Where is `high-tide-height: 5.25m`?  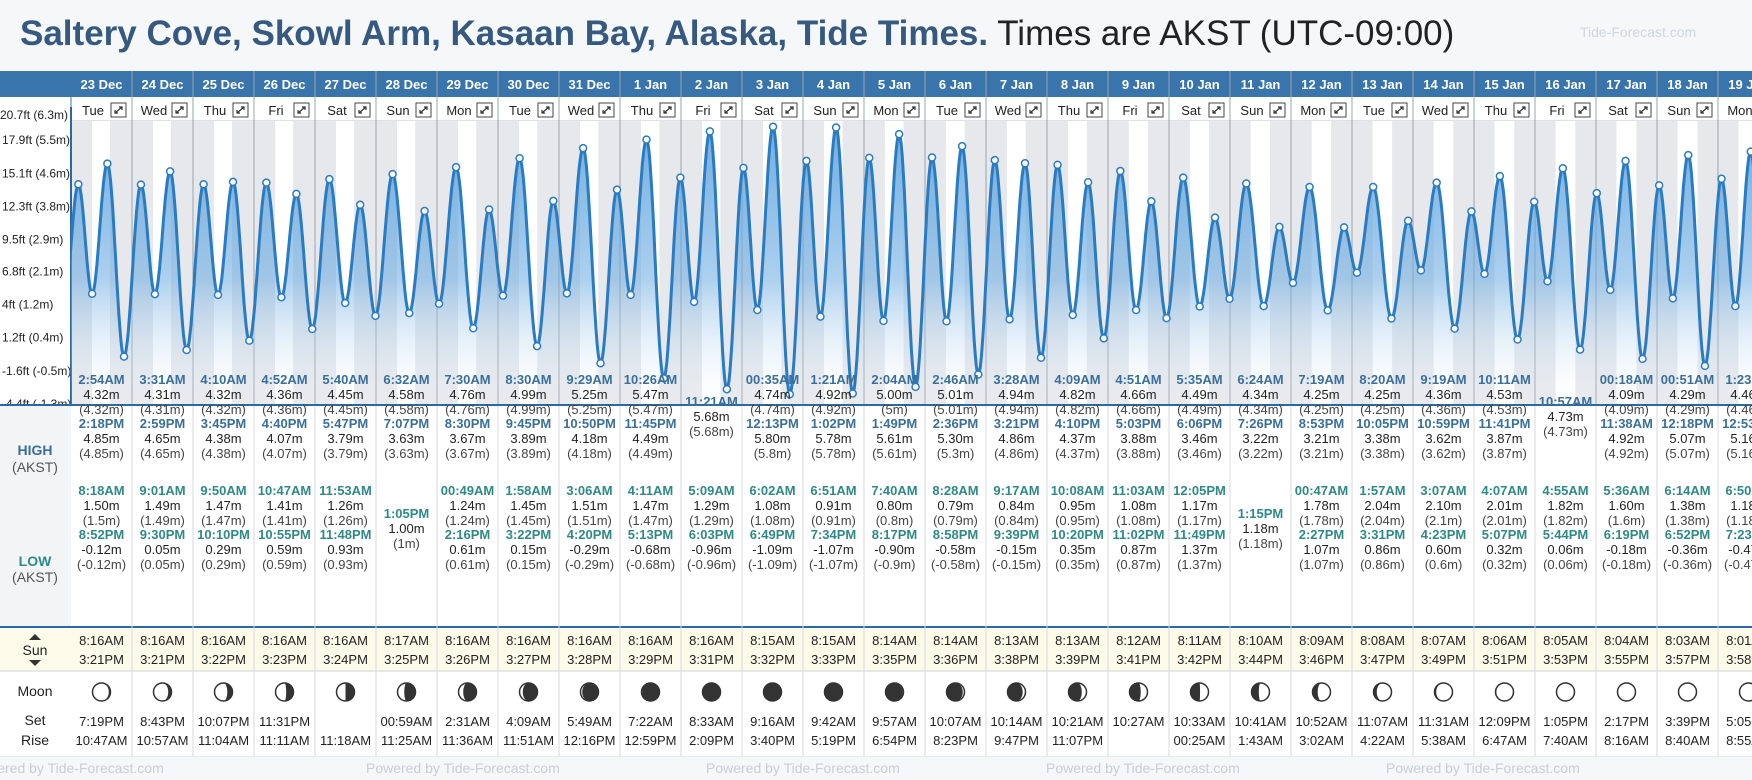 high-tide-height: 5.25m is located at coordinates (589, 394).